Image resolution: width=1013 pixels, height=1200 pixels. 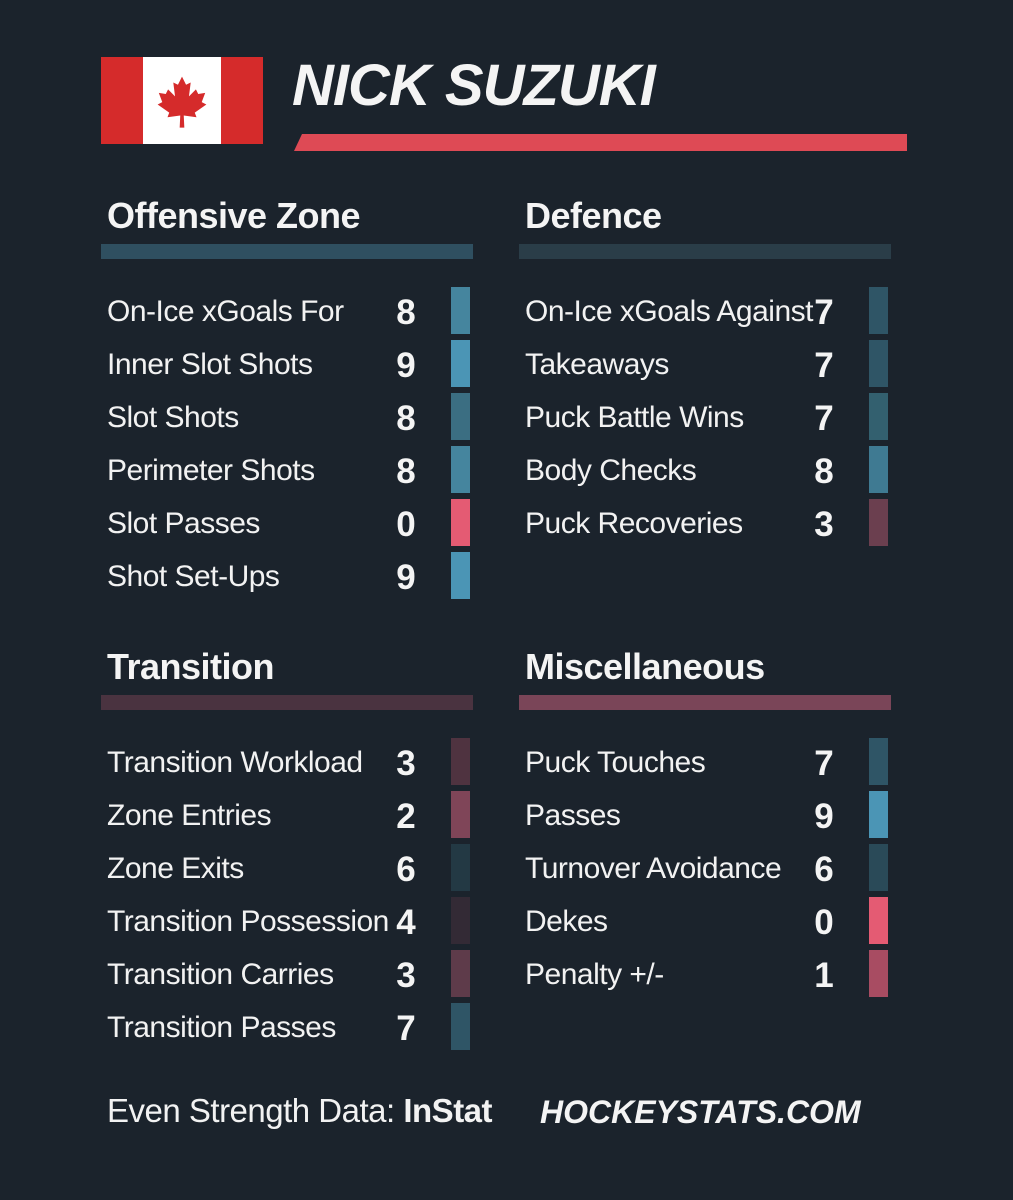 I want to click on stat-row: Body Checks 8, so click(x=705, y=472).